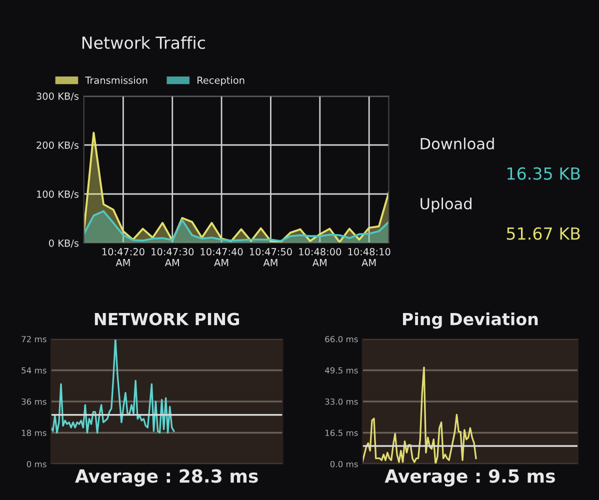 Image resolution: width=599 pixels, height=500 pixels. What do you see at coordinates (341, 339) in the screenshot?
I see `y-tick-label: 66.0 ms` at bounding box center [341, 339].